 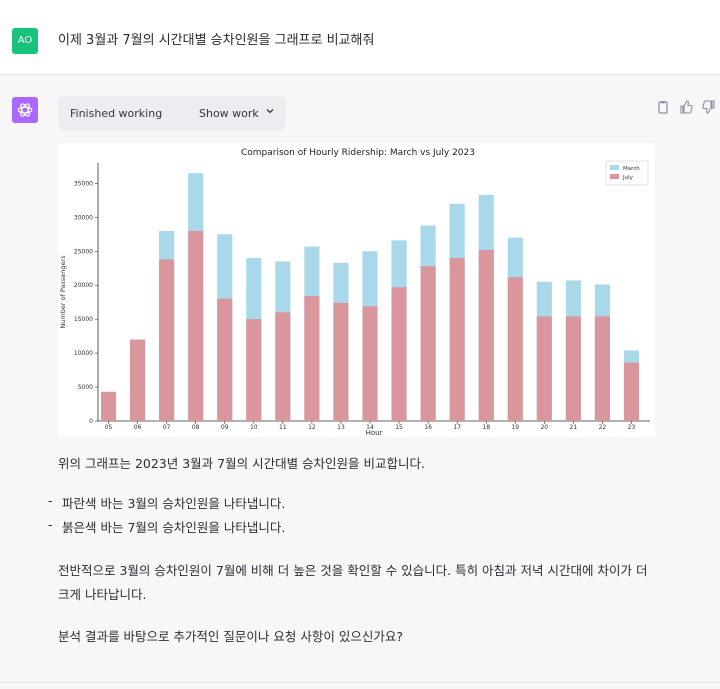 I want to click on x-tick-label: 06, so click(x=138, y=427).